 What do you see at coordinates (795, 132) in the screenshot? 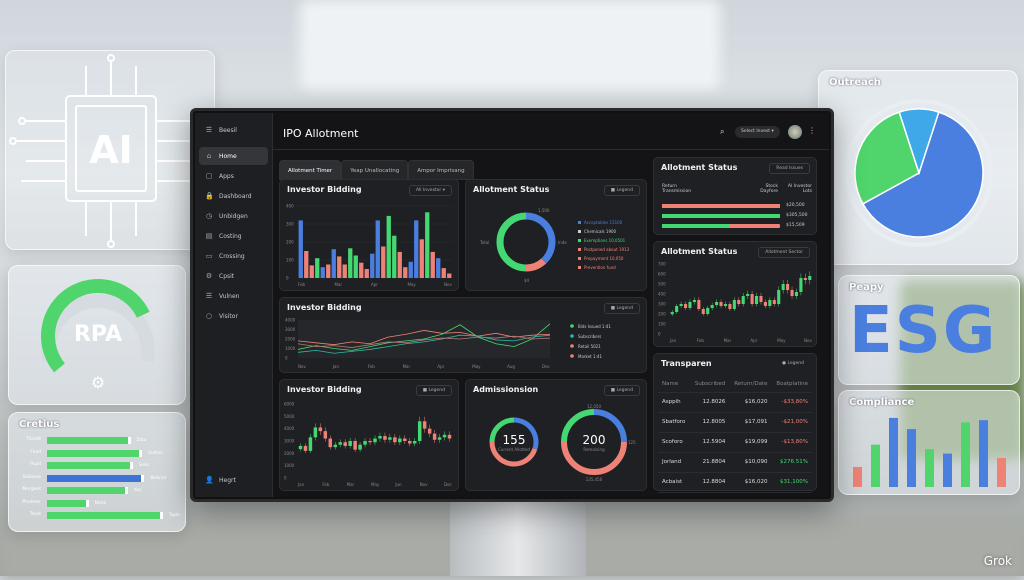
I see `avatar` at bounding box center [795, 132].